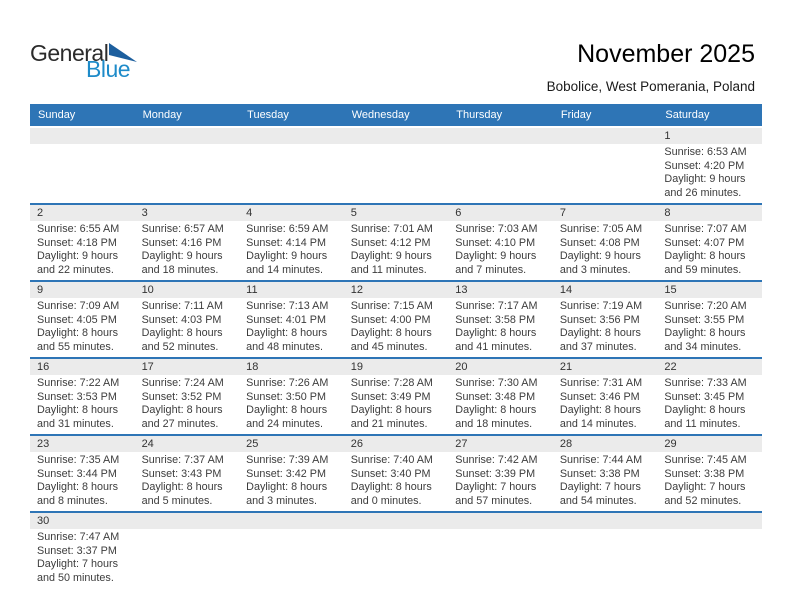 Image resolution: width=792 pixels, height=612 pixels. Describe the element at coordinates (598, 500) in the screenshot. I see `daylight-line-2: and 54 minutes.` at that location.